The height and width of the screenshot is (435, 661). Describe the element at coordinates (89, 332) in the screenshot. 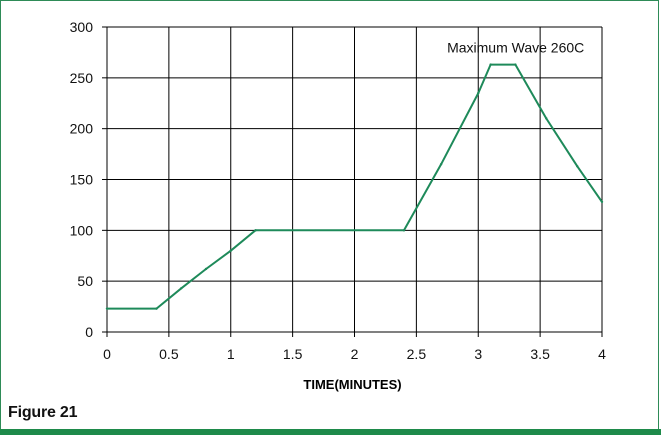

I see `y-tick-label: 0` at that location.